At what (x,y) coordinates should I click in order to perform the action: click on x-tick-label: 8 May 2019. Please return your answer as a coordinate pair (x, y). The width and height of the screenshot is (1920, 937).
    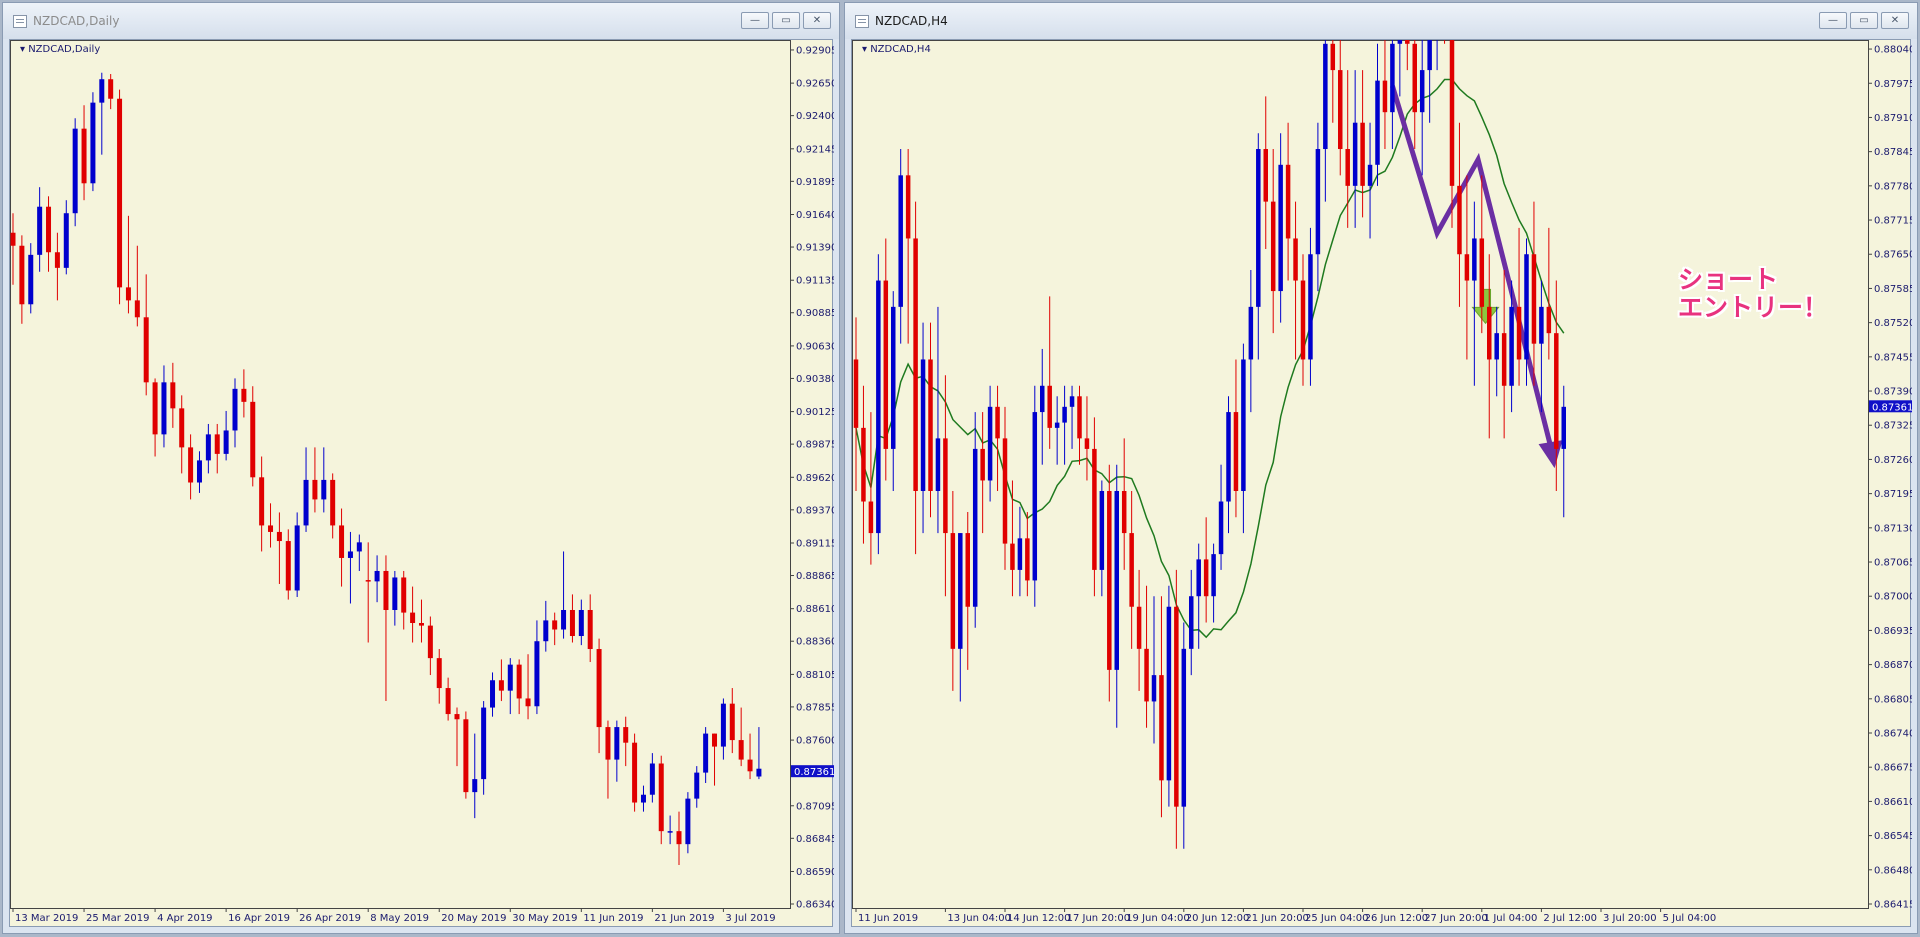
    Looking at the image, I should click on (399, 918).